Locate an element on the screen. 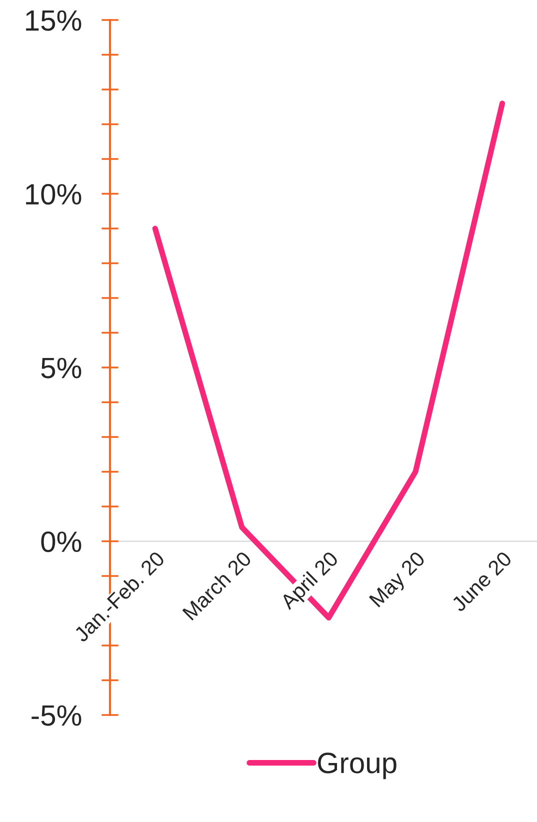  y-tick-label: 15% is located at coordinates (54, 20).